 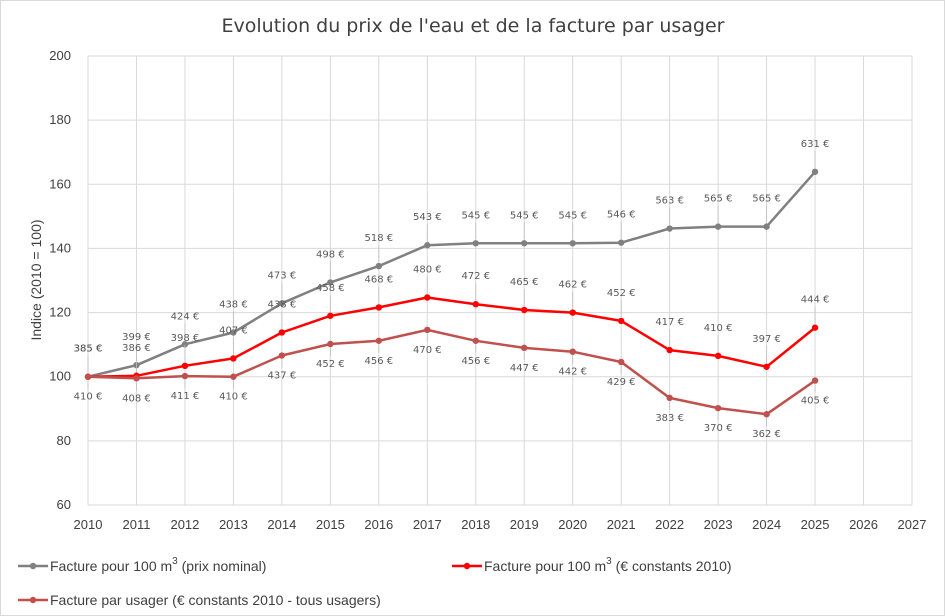 What do you see at coordinates (669, 322) in the screenshot?
I see `data-label-constant: 417 €` at bounding box center [669, 322].